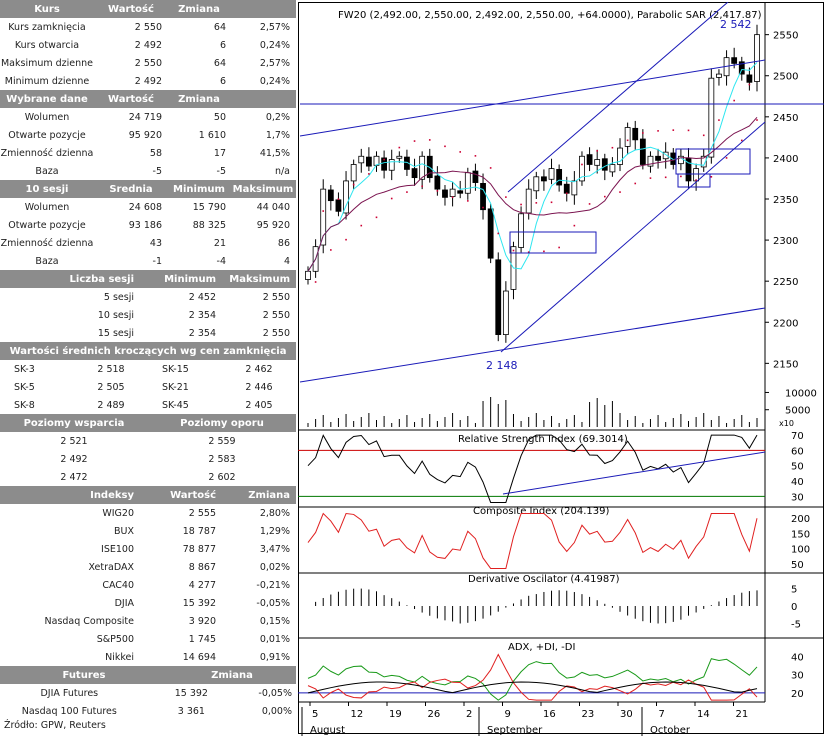 The image size is (828, 740). What do you see at coordinates (532, 540) in the screenshot?
I see `composite-line` at bounding box center [532, 540].